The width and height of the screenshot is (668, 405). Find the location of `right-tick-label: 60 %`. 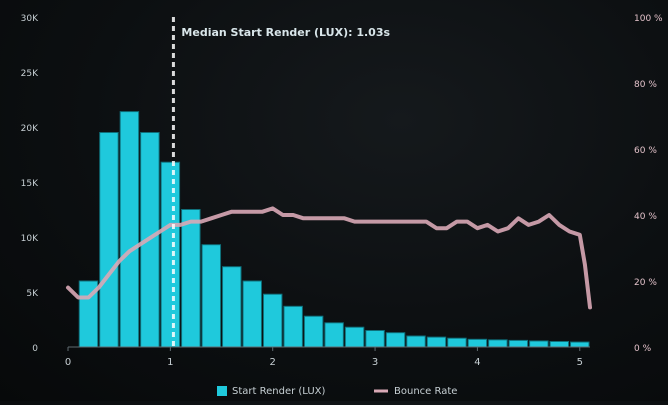

right-tick-label: 60 % is located at coordinates (645, 151).